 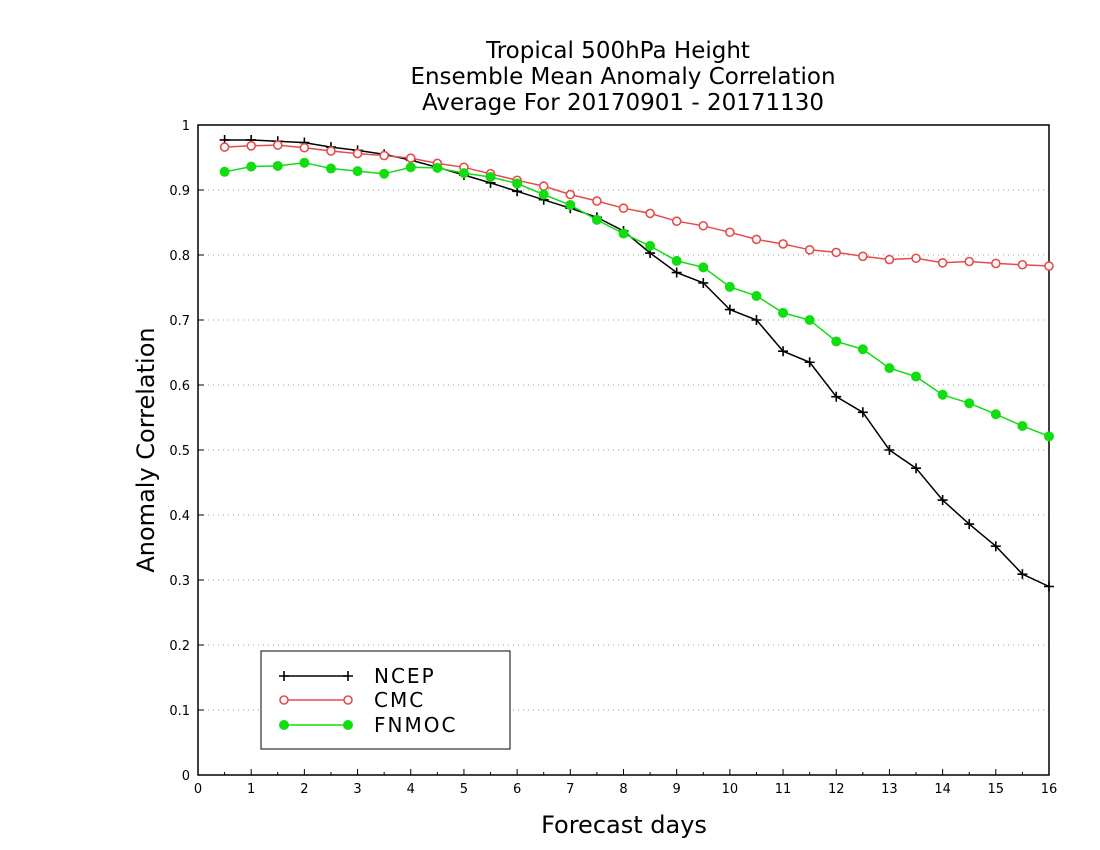 I want to click on y-axis-ticks: 0 0.1 0.2 0.3 0.4 0.5 0.6 0.7 0.8 0.9 1, so click(x=186, y=451).